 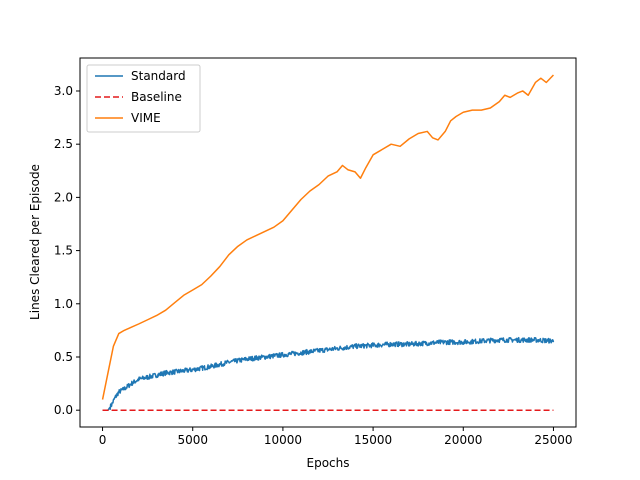 What do you see at coordinates (63, 197) in the screenshot?
I see `y-tick-label: 2.0` at bounding box center [63, 197].